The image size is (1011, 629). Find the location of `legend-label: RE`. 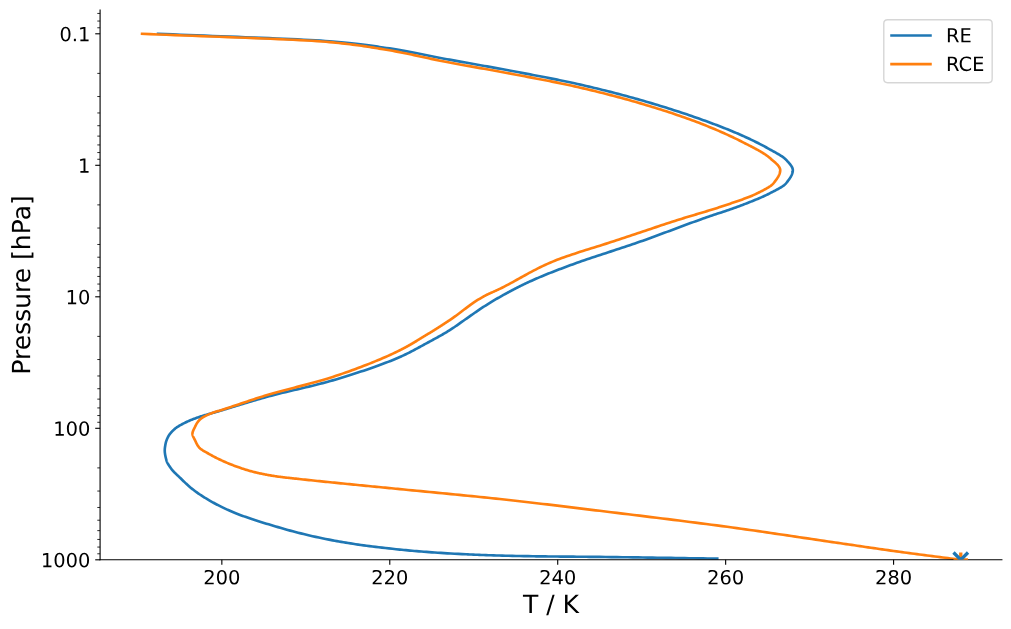

legend-label: RE is located at coordinates (959, 35).